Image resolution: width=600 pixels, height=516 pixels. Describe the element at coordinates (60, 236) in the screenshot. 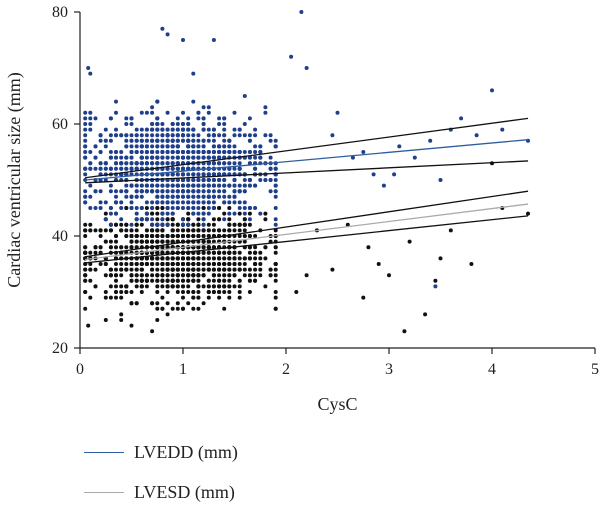

I see `y-tick-label: 40` at that location.